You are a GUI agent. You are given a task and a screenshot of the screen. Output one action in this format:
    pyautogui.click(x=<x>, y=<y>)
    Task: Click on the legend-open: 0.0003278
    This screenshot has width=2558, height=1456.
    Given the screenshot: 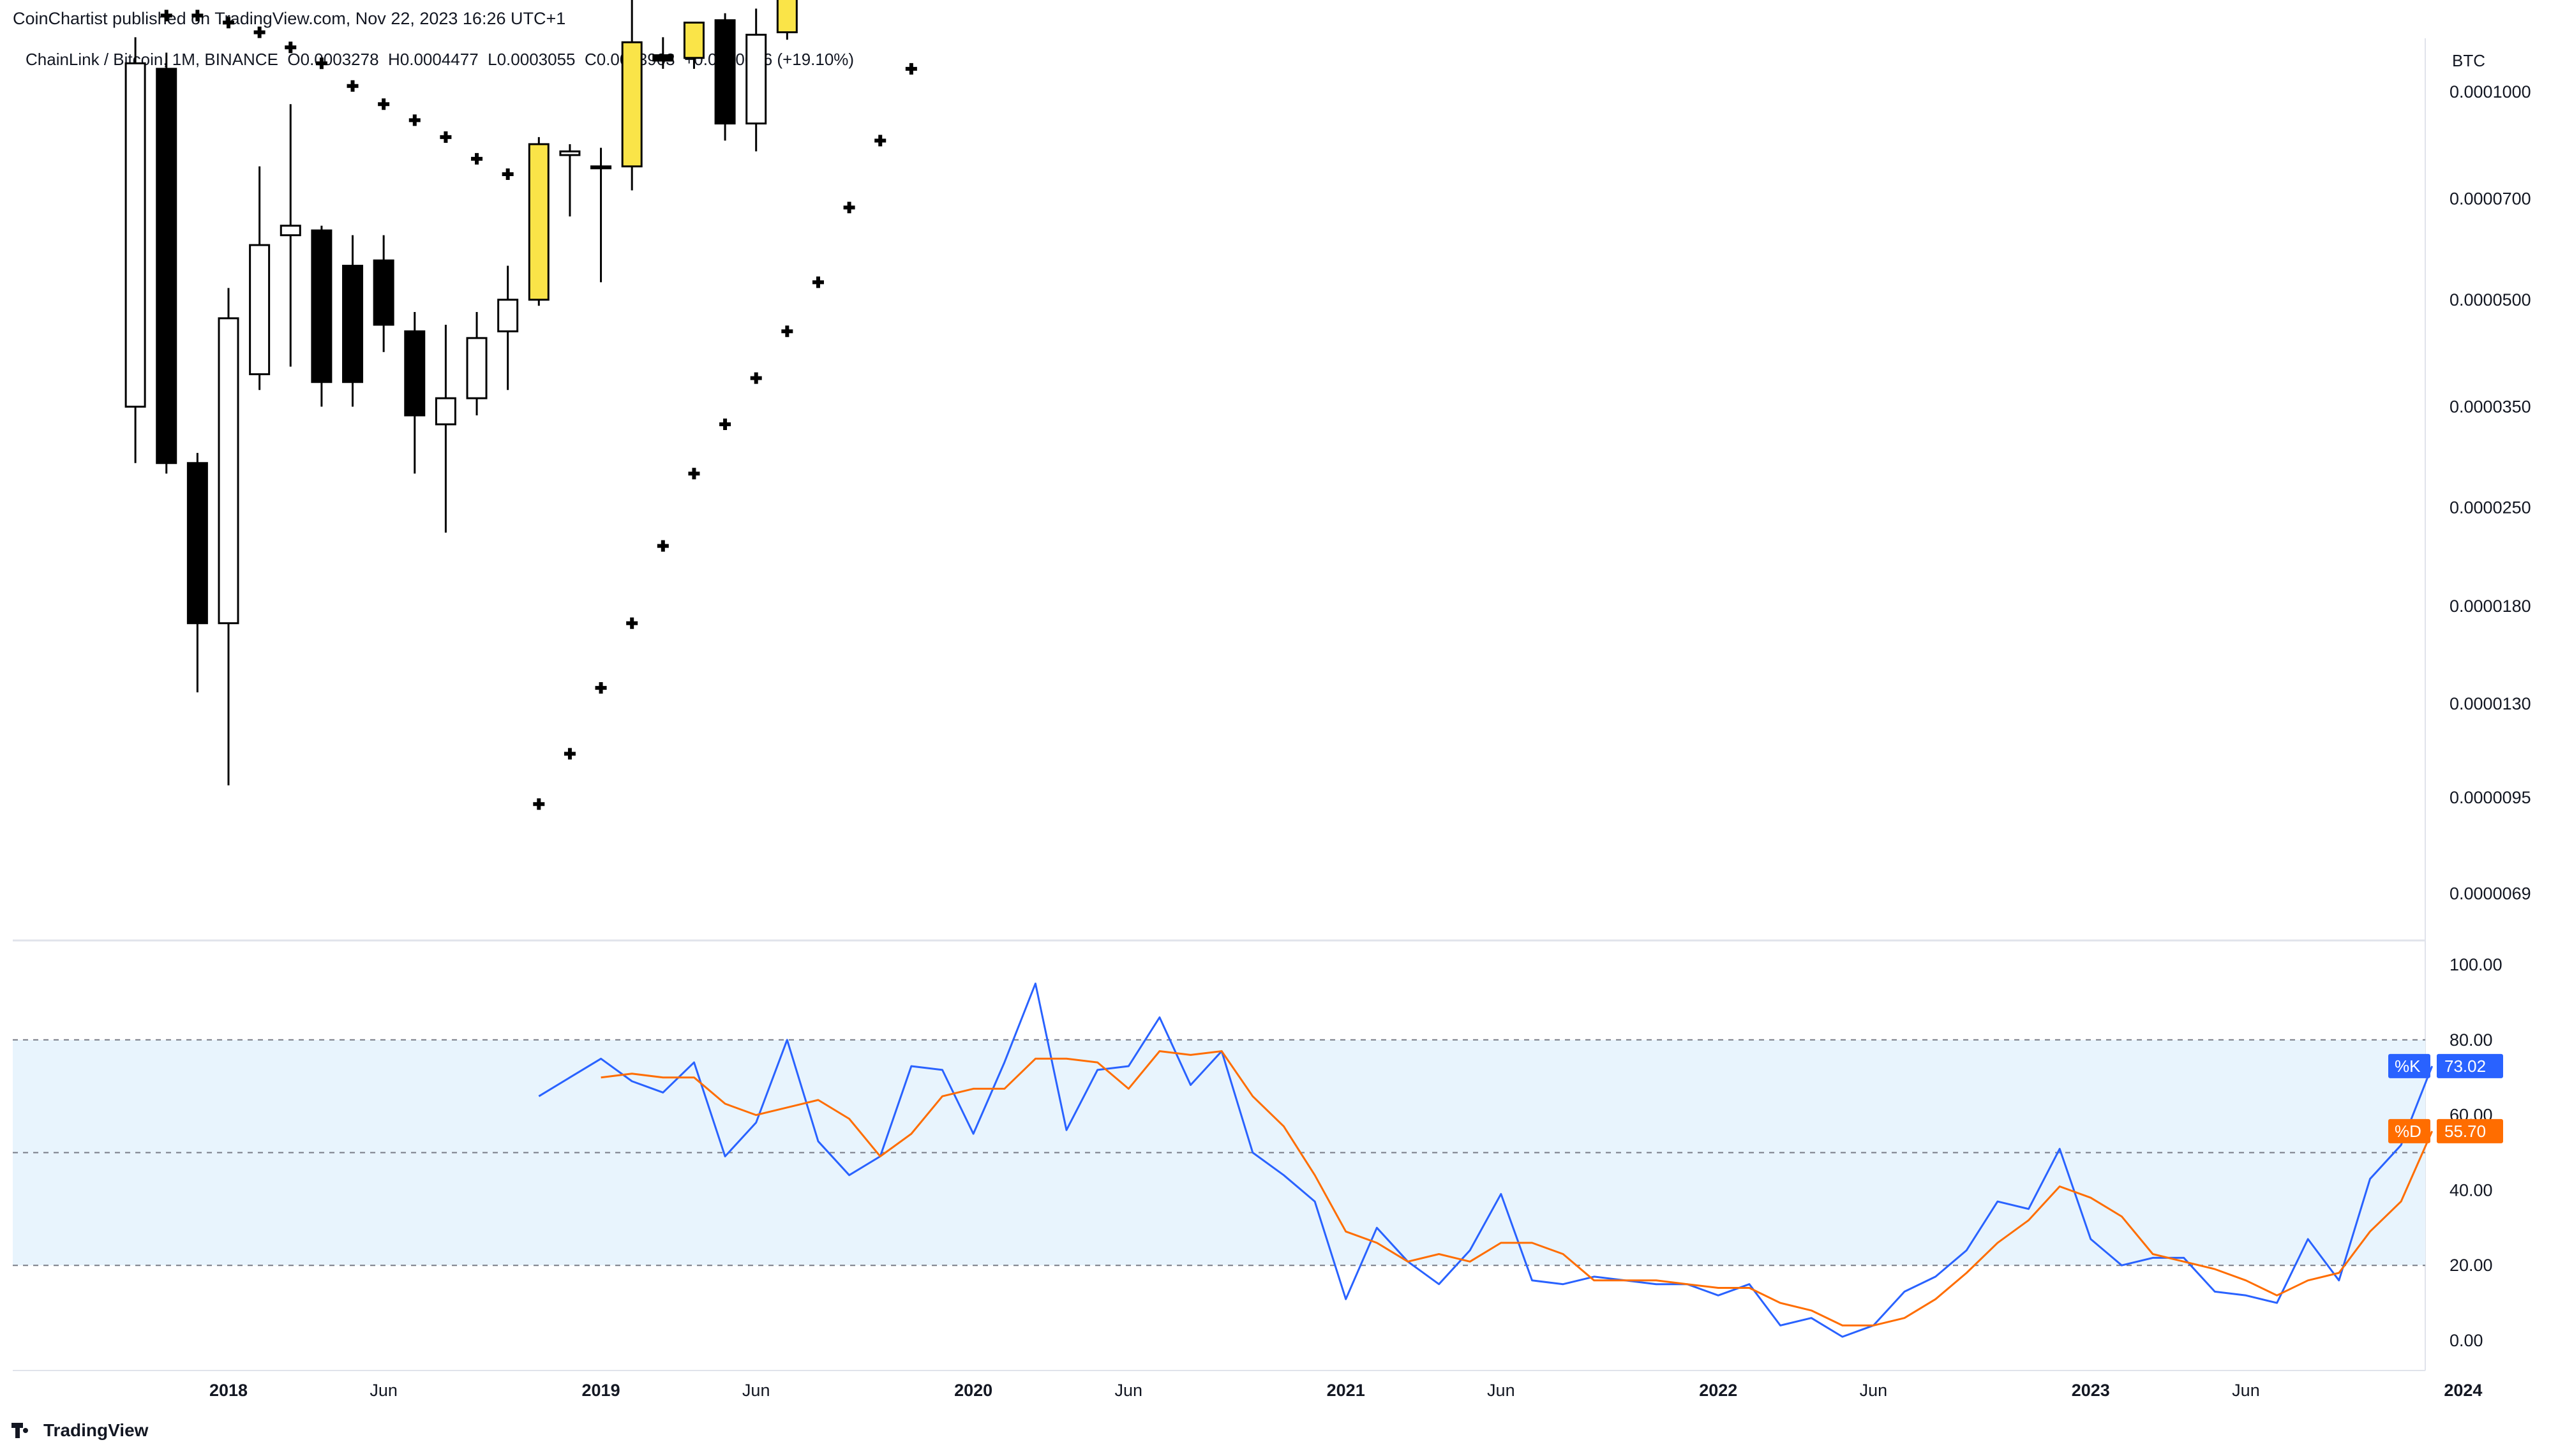 What is the action you would take?
    pyautogui.click(x=340, y=59)
    